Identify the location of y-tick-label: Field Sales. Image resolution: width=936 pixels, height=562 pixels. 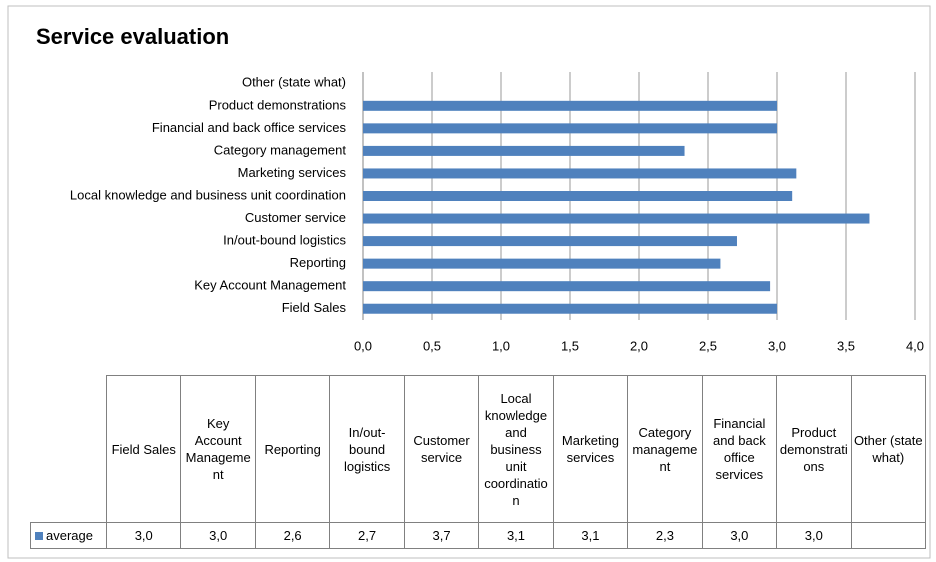
(314, 307).